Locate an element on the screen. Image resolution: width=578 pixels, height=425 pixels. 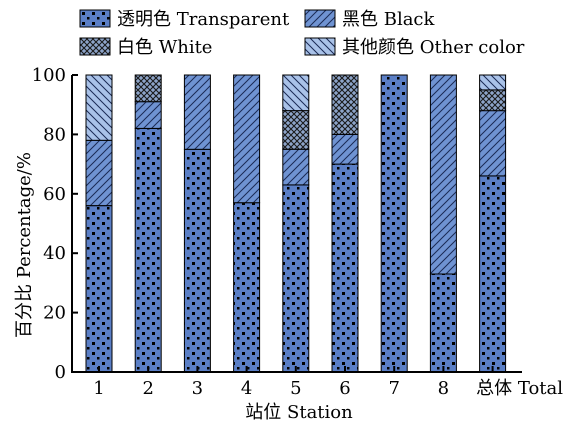
legend-label-2: 黑色 Black is located at coordinates (389, 19).